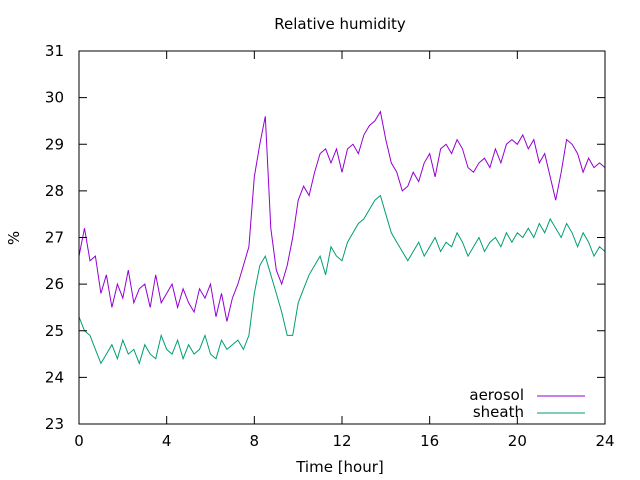 Image resolution: width=640 pixels, height=480 pixels. I want to click on legend: aerosol sheath, so click(527, 403).